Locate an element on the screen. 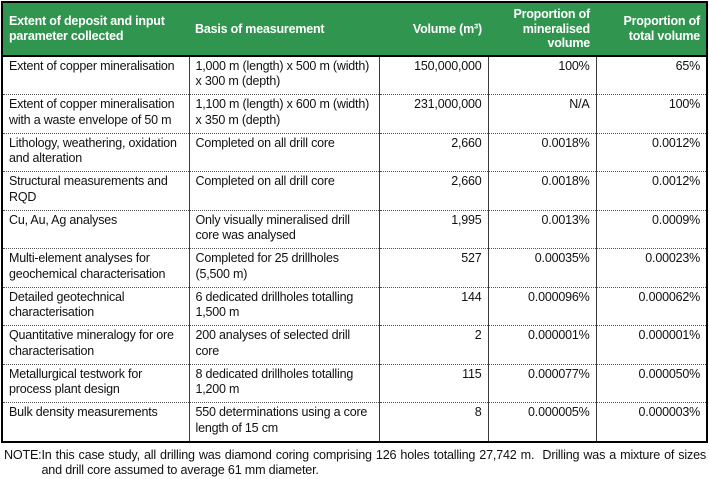 This screenshot has width=709, height=479. cell-prop-total: 0.000062% is located at coordinates (651, 306).